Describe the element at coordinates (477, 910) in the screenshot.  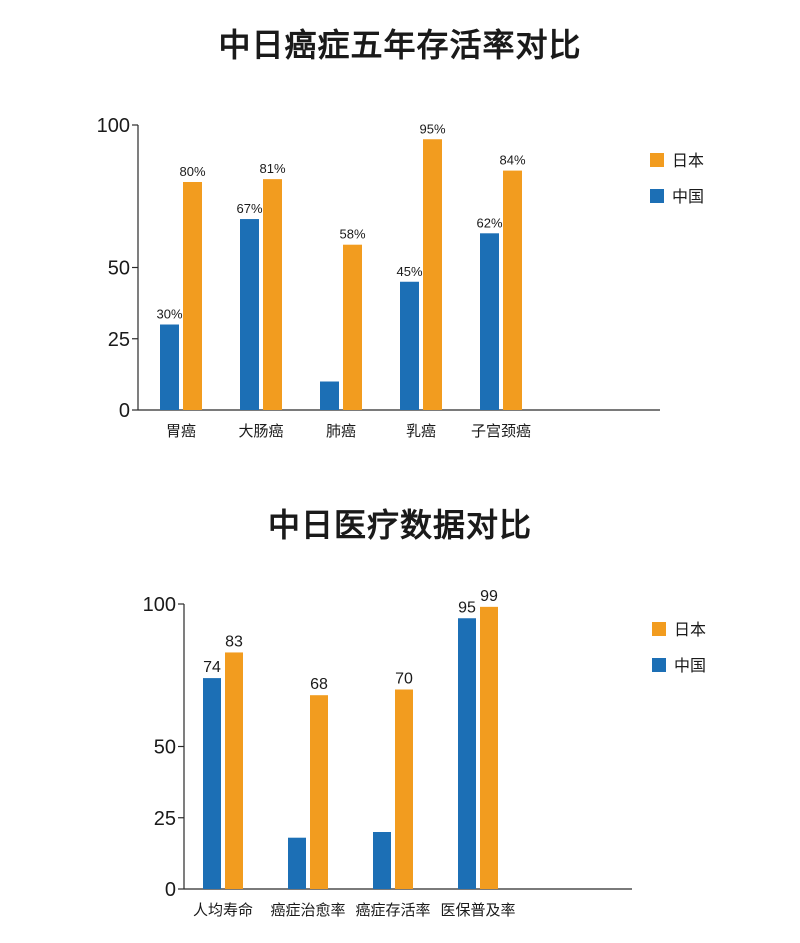
I see `x-tick-label: 医保普及率` at that location.